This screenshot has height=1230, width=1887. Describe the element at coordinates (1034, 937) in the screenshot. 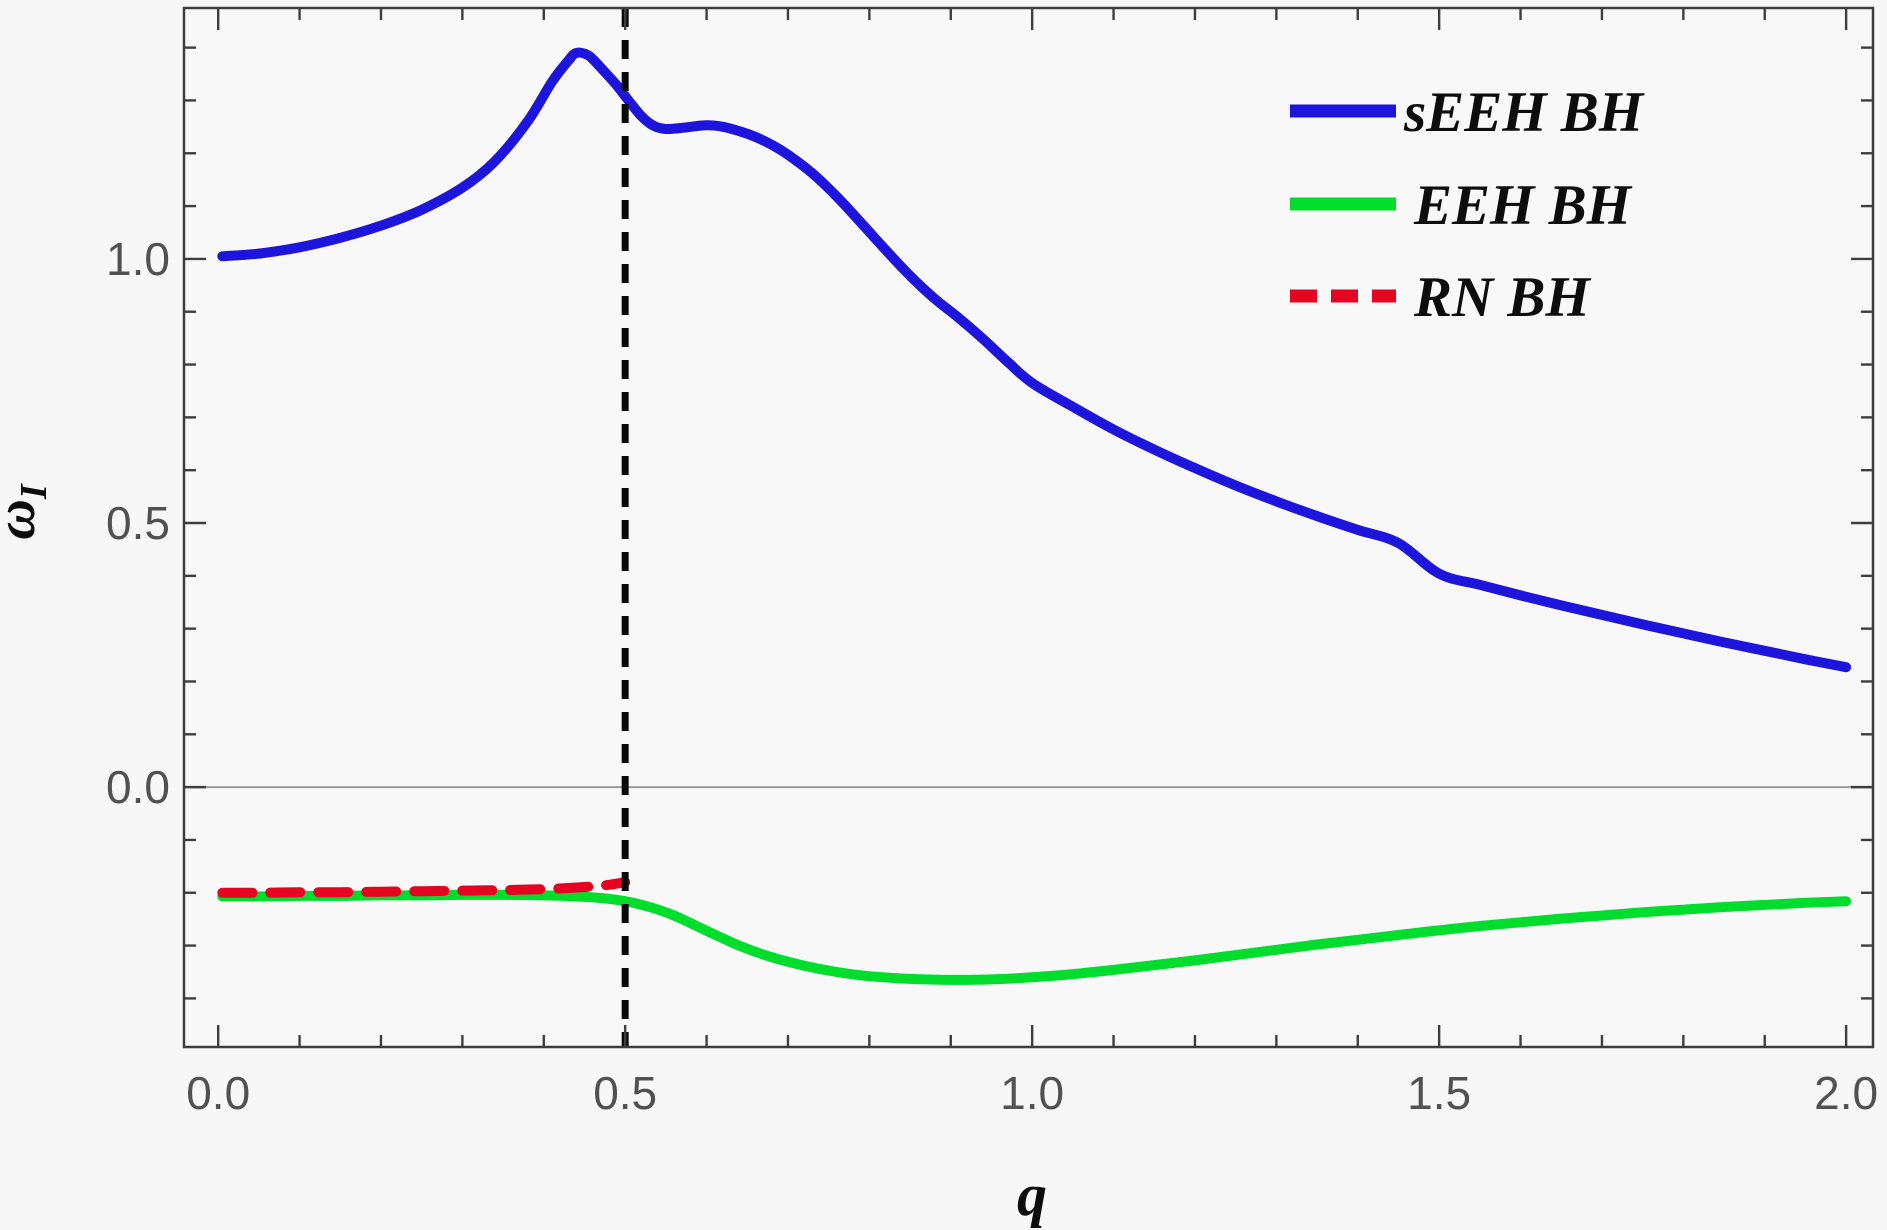

I see `curve-EEH-BH` at that location.